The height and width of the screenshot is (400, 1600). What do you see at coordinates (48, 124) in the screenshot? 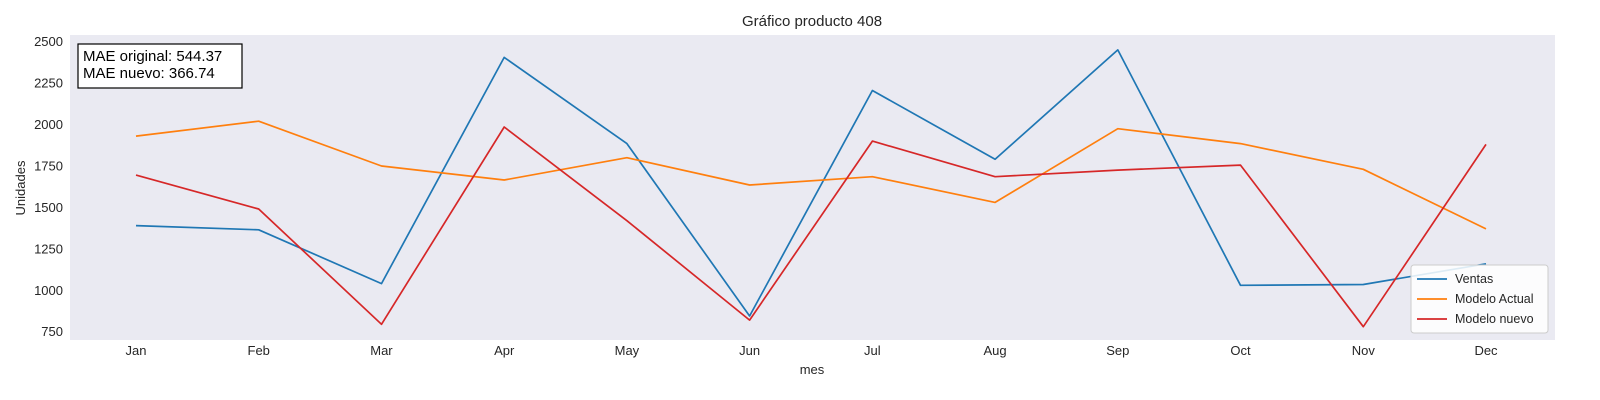
I see `y-tick-label: 2000` at bounding box center [48, 124].